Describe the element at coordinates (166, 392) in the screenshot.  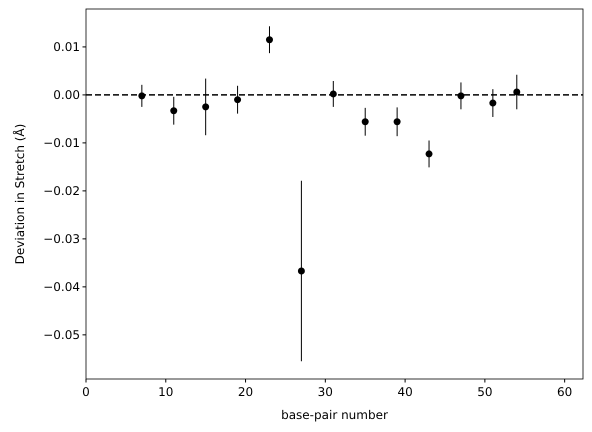
I see `x-tick-label: 10` at that location.